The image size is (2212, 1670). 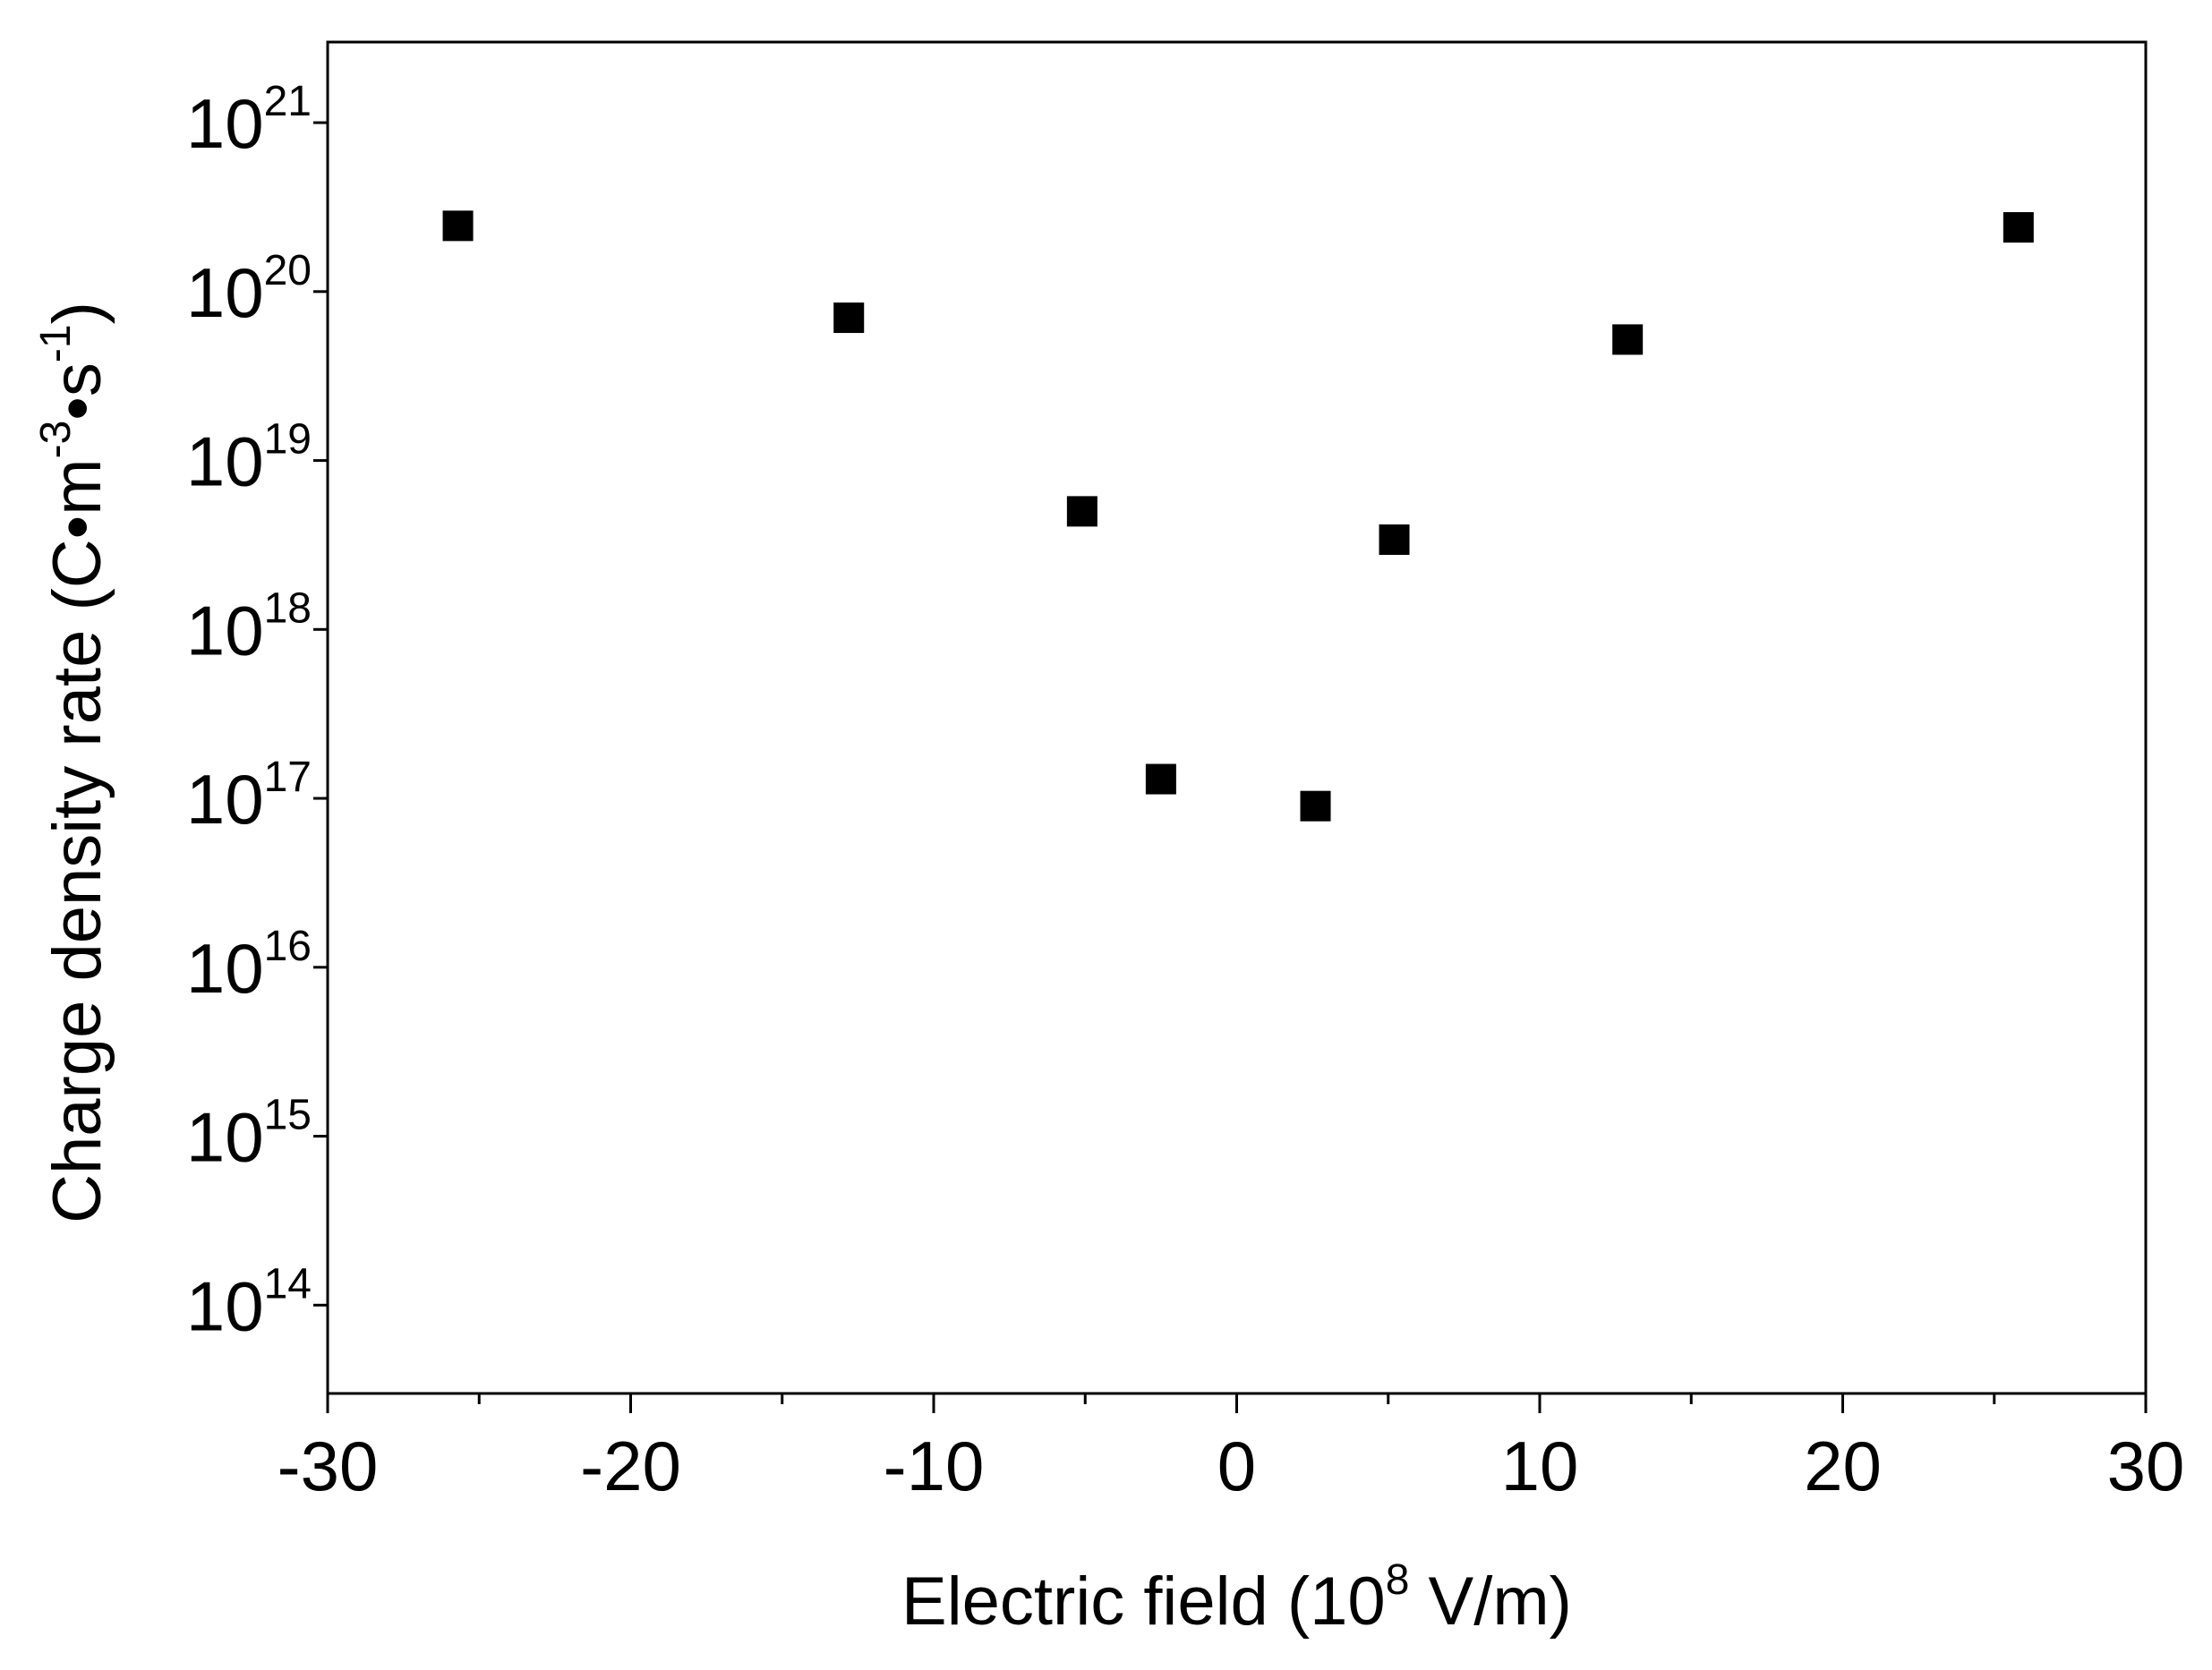 What do you see at coordinates (288, 608) in the screenshot?
I see `y-tick-exponent: 18` at bounding box center [288, 608].